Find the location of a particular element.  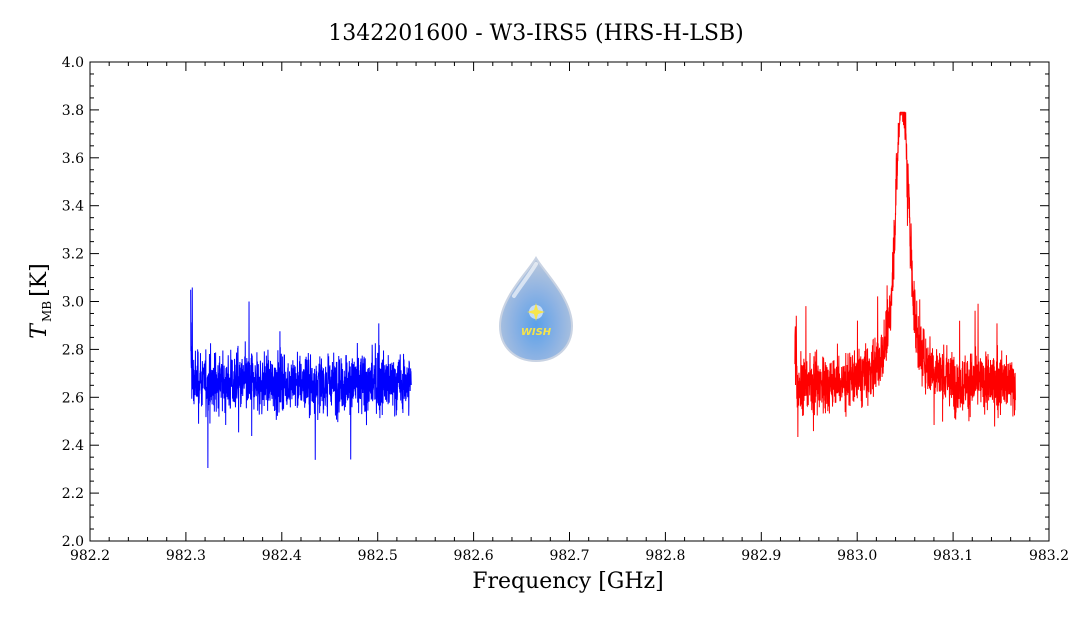

series-blue-line is located at coordinates (301, 378).